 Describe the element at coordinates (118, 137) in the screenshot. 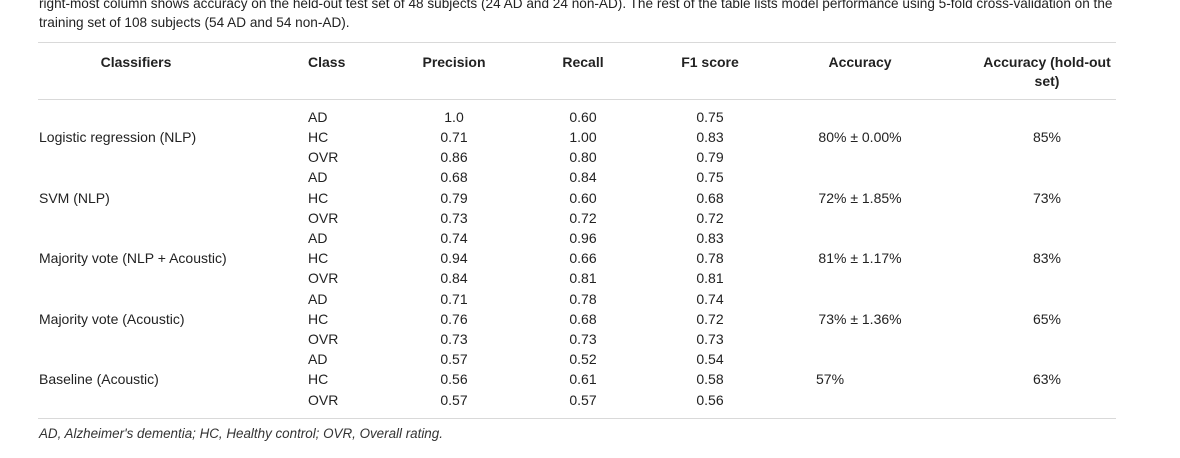

I see `classifier-name: Logistic regression (NLP)` at that location.